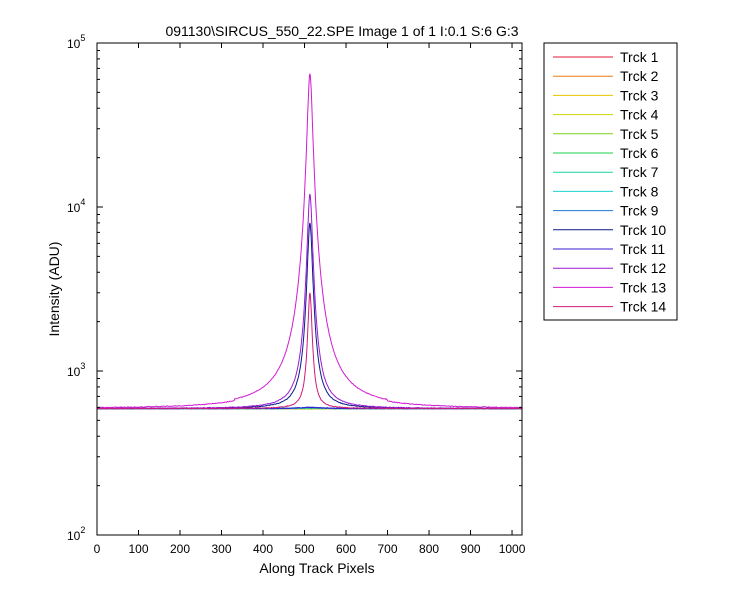 The height and width of the screenshot is (600, 750). Describe the element at coordinates (512, 549) in the screenshot. I see `x-tick-label: 1000` at that location.